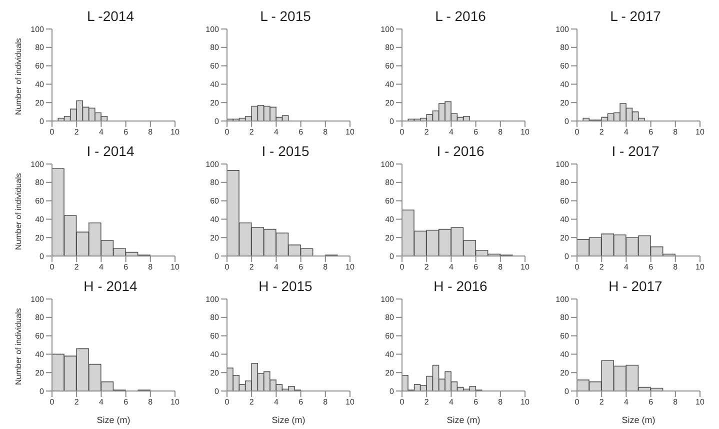  What do you see at coordinates (18, 211) in the screenshot?
I see `y-axis-title: Number of individuals` at bounding box center [18, 211].